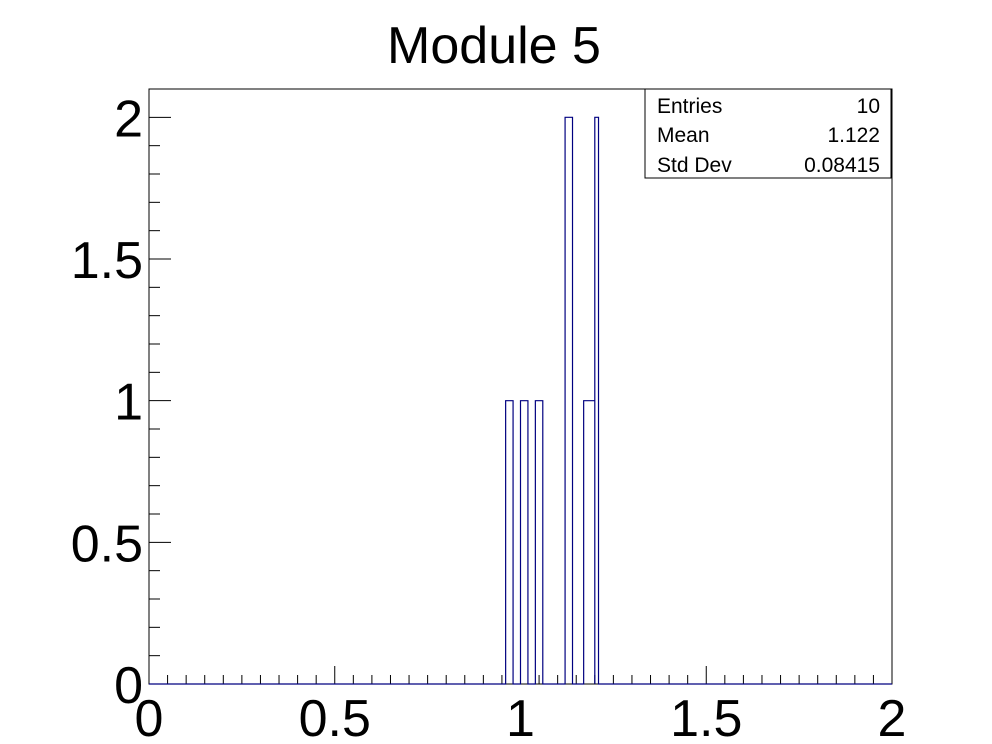 This screenshot has height=744, width=992. What do you see at coordinates (689, 106) in the screenshot?
I see `stats-entries-label: Entries` at bounding box center [689, 106].